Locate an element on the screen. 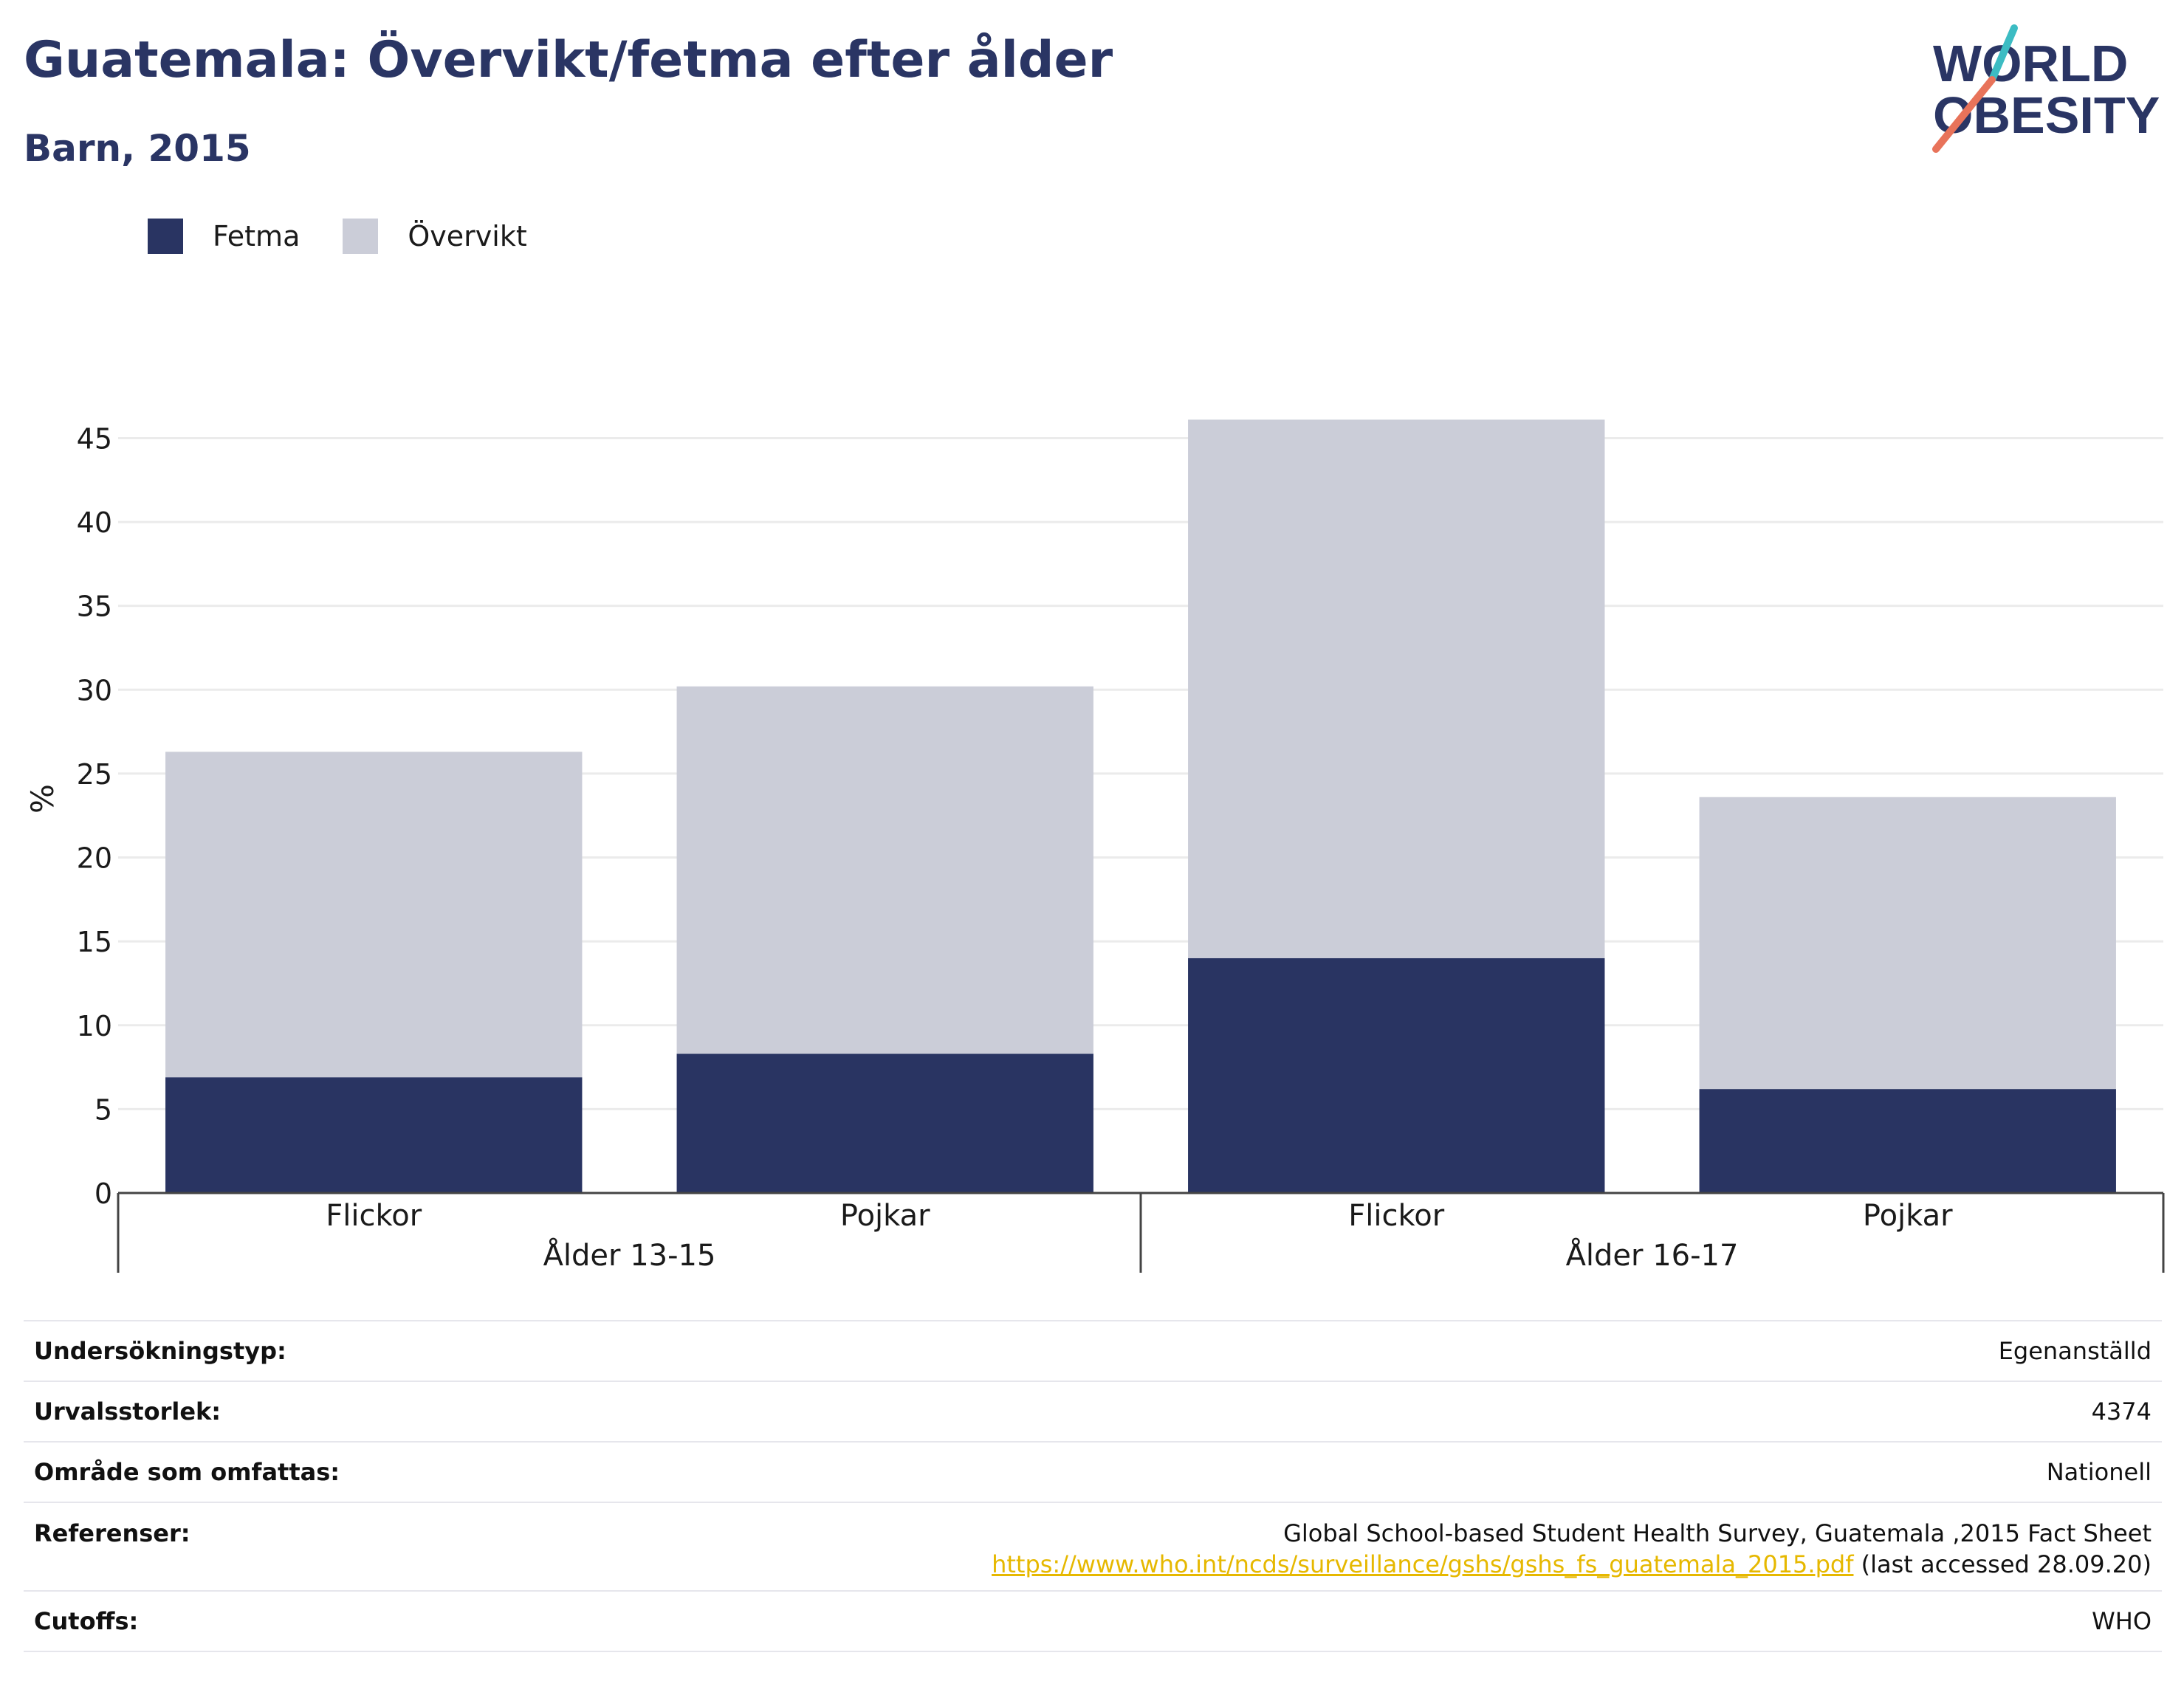 The height and width of the screenshot is (1695, 2184). y-tick-label: 35 is located at coordinates (95, 607).